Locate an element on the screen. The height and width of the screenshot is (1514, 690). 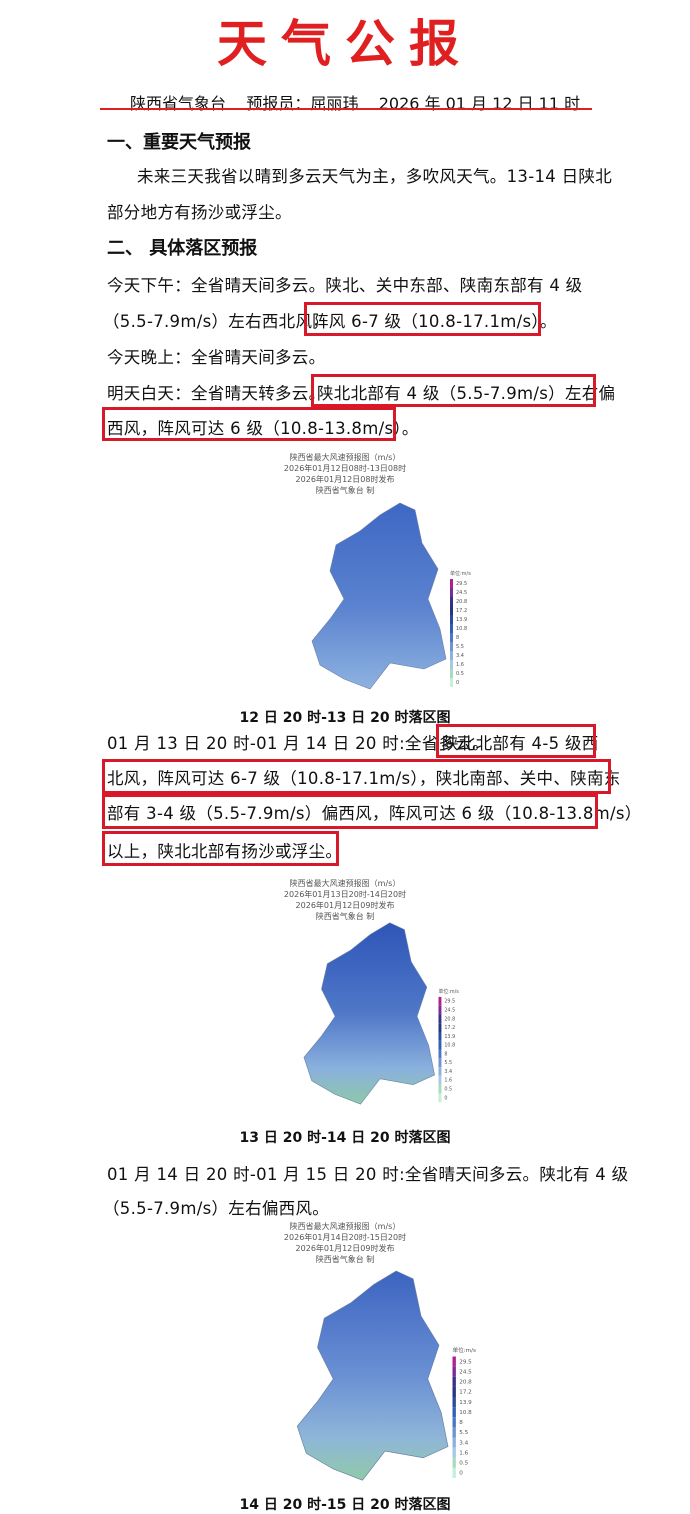
org: 陕西省气象台 is located at coordinates (178, 103).